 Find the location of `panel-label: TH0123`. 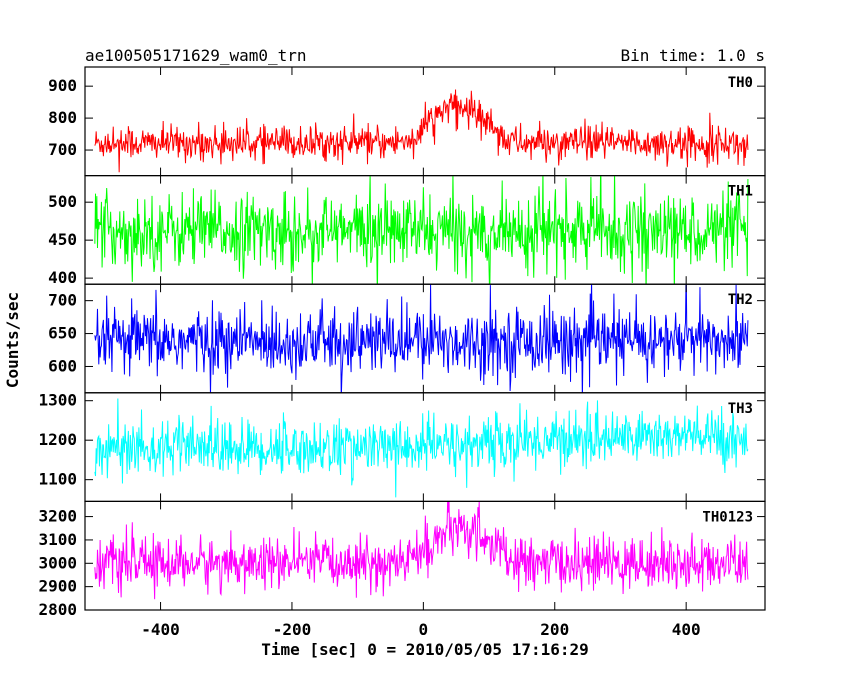

panel-label: TH0123 is located at coordinates (727, 517).